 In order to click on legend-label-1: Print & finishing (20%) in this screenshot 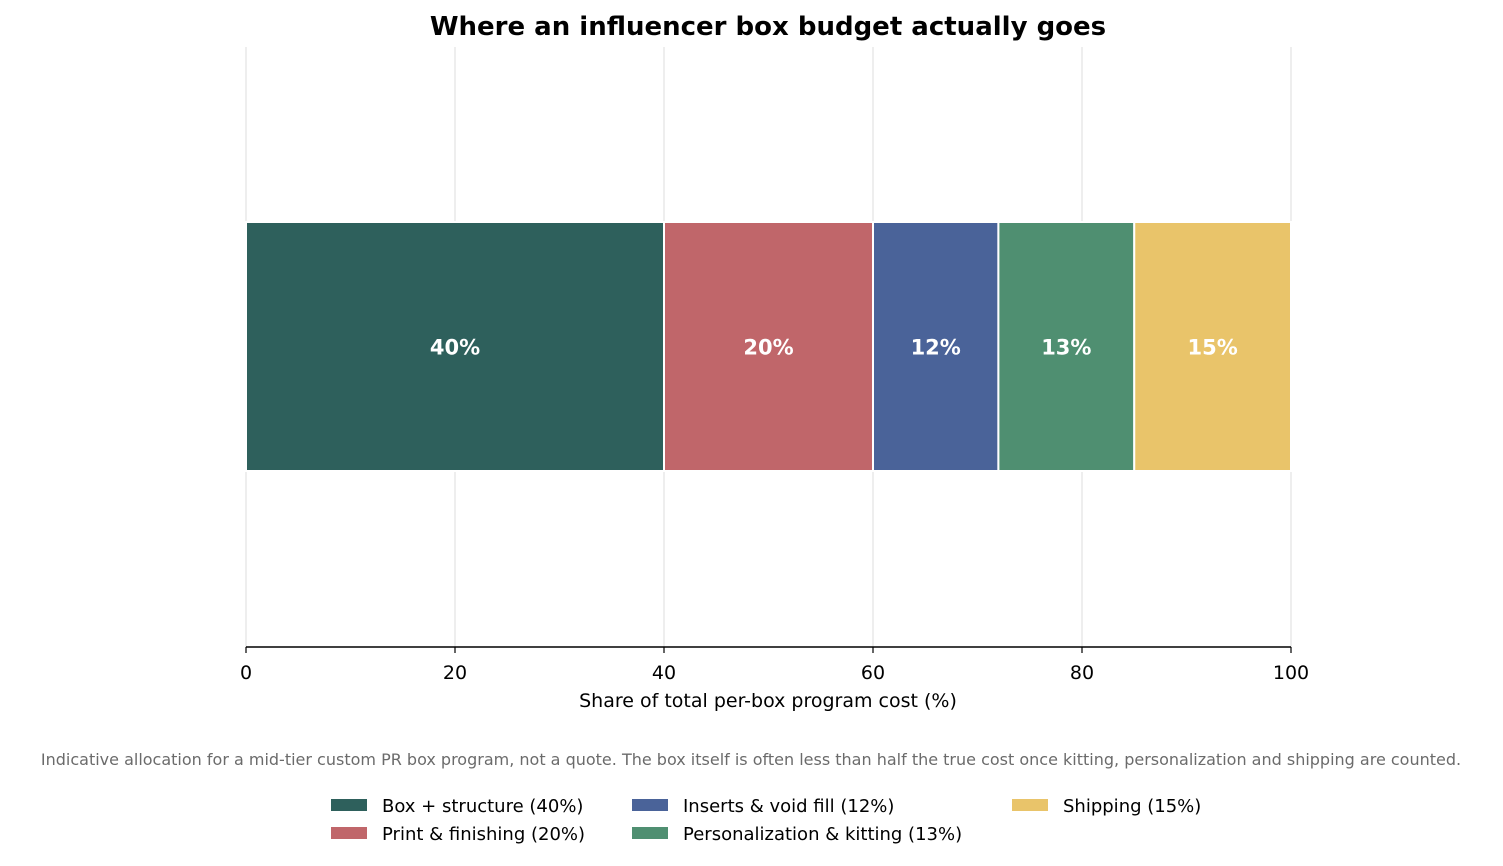, I will do `click(483, 834)`.